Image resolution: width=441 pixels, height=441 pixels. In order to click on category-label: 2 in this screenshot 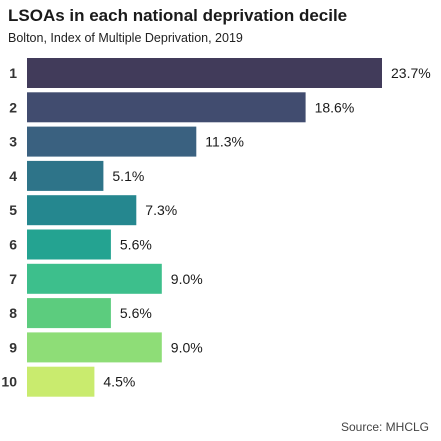, I will do `click(13, 107)`.